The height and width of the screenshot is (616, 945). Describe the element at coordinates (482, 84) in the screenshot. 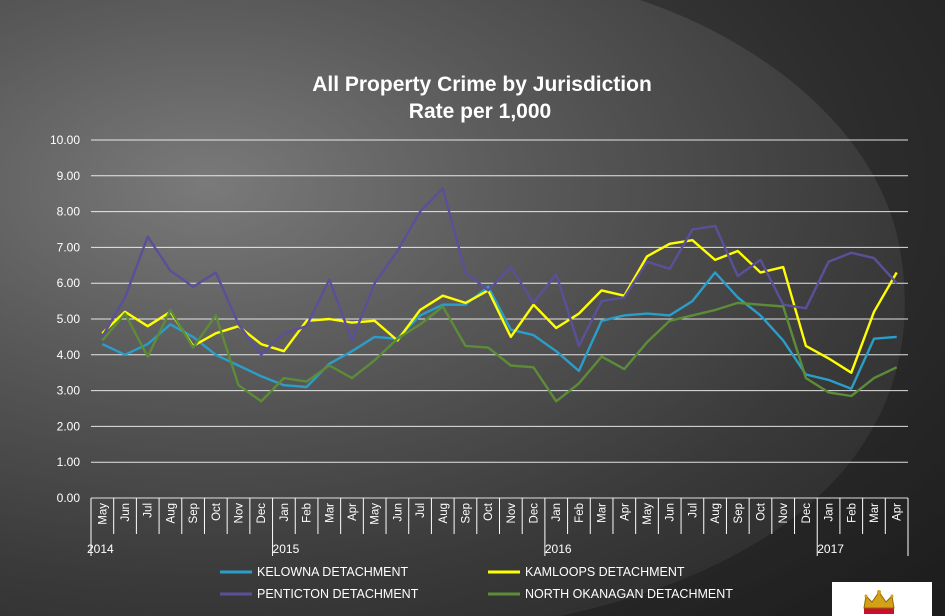

I see `chart-title: All Property Crime by Jurisdiction` at that location.